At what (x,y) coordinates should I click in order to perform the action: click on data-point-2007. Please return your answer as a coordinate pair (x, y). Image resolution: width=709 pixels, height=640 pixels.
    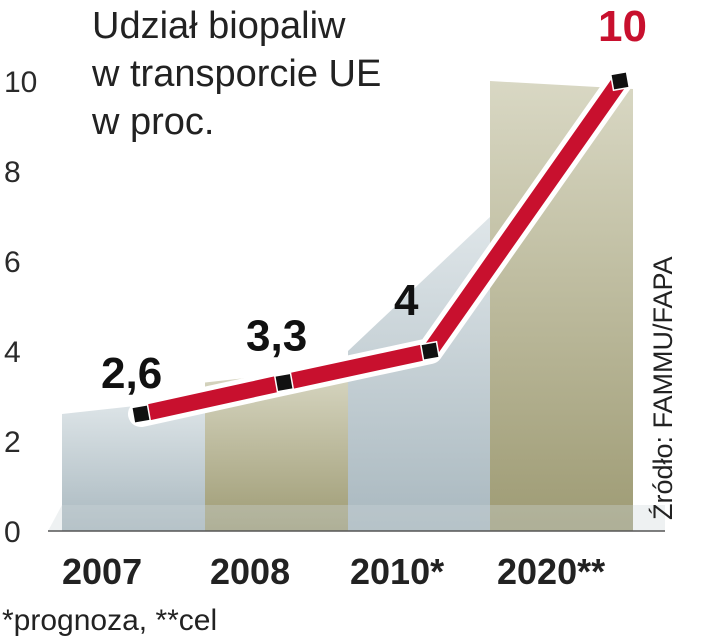
    Looking at the image, I should click on (141, 414).